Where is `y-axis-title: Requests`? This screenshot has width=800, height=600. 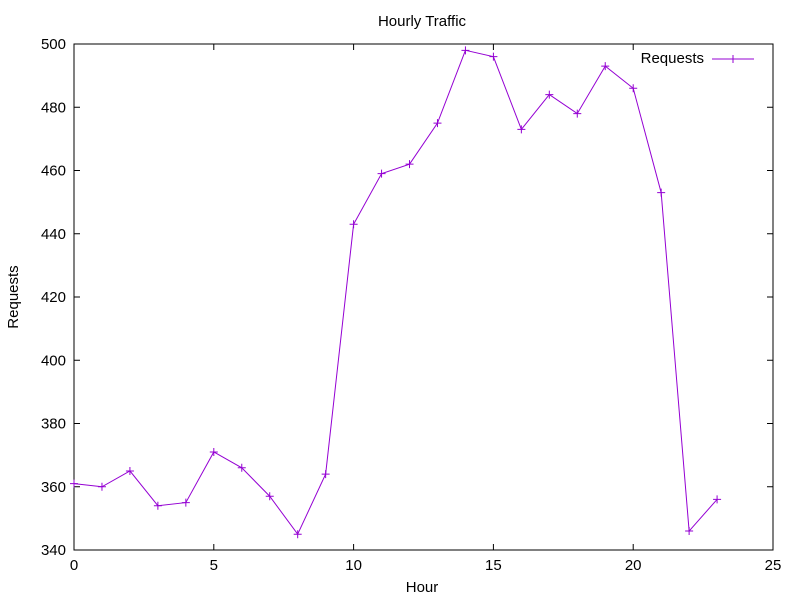 y-axis-title: Requests is located at coordinates (13, 296).